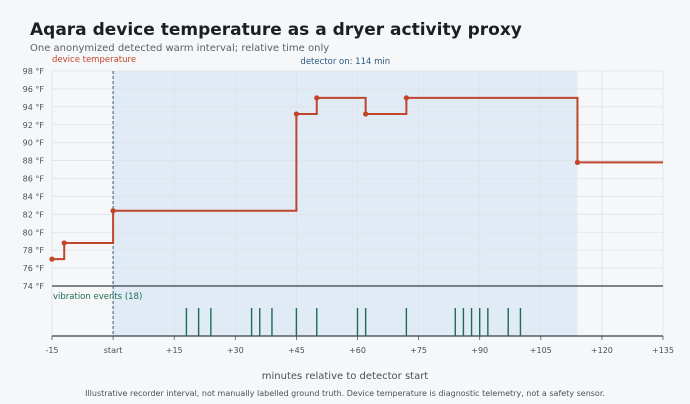 The width and height of the screenshot is (690, 404). Describe the element at coordinates (663, 350) in the screenshot. I see `x-tick-label: +135` at that location.